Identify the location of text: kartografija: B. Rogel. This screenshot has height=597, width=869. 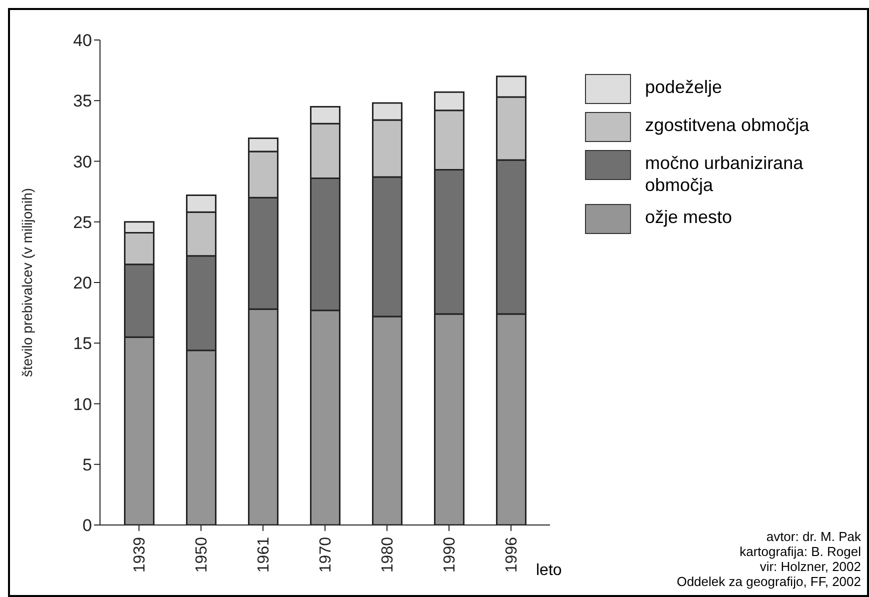
(799, 551).